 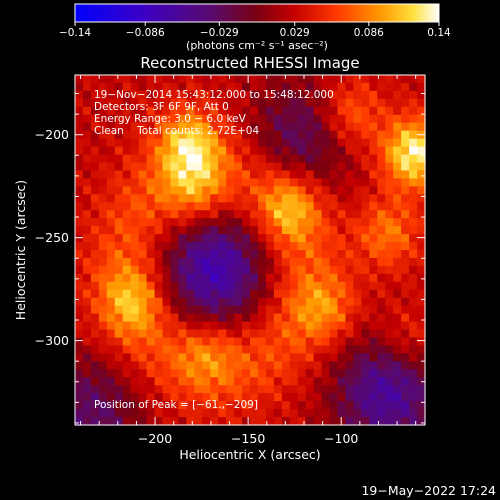 I want to click on timestamp: 19−May−2022 17:24, so click(x=428, y=490).